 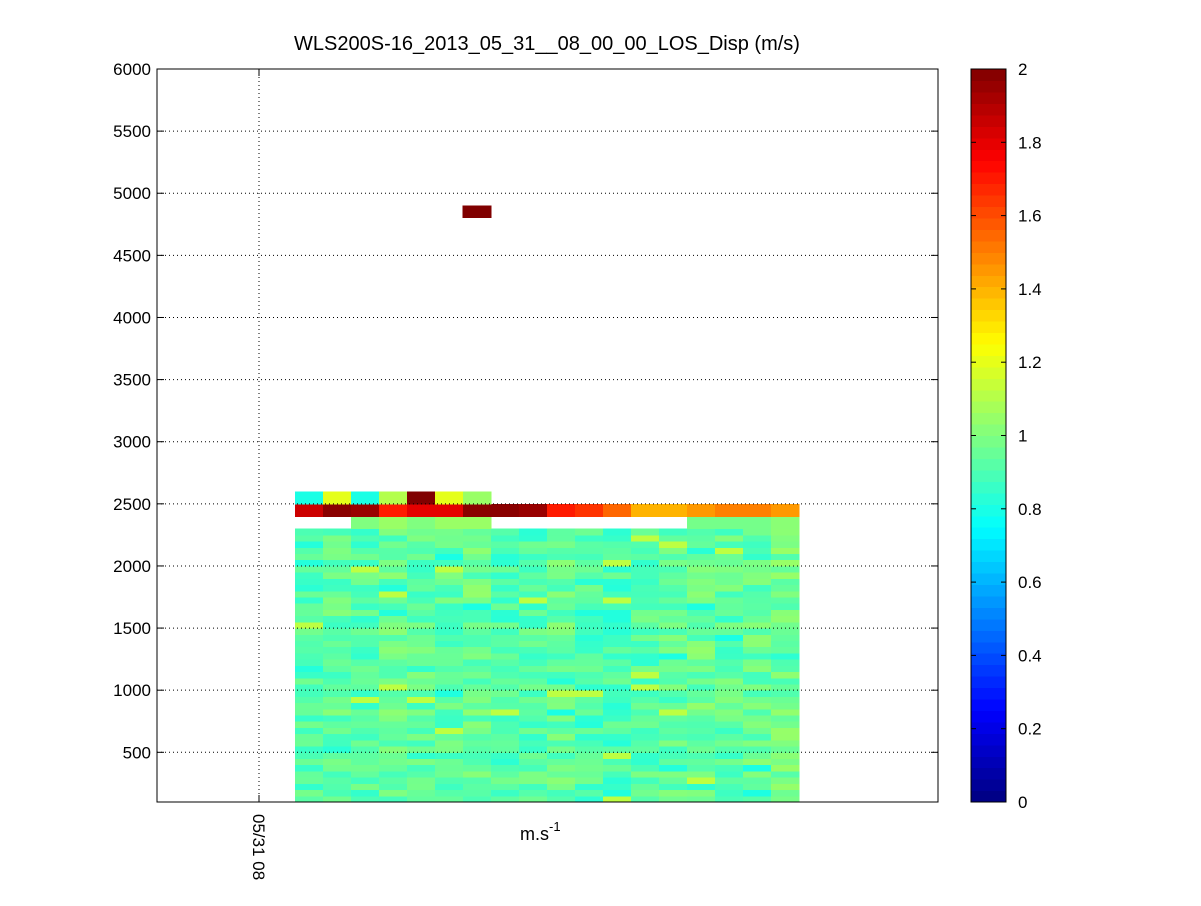 What do you see at coordinates (555, 826) in the screenshot?
I see `x-axis-label-superscript: -1` at bounding box center [555, 826].